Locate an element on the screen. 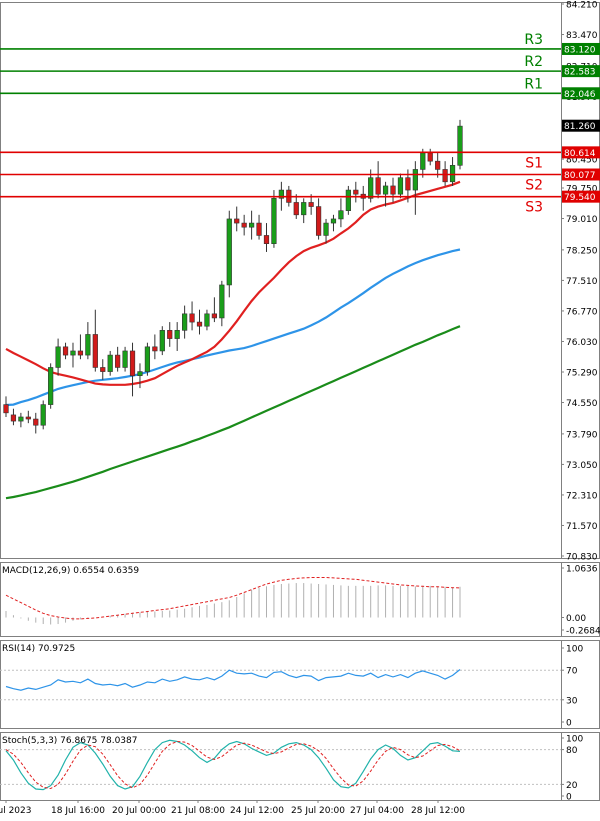 The image size is (600, 821). main-y-tick-label: 72.310 is located at coordinates (582, 496).